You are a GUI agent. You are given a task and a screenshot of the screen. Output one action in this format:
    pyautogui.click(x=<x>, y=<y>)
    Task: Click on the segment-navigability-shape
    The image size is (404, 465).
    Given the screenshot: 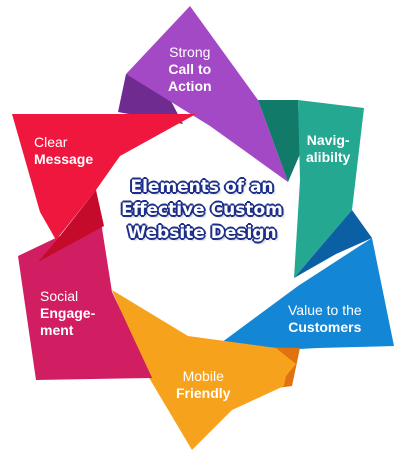 What is the action you would take?
    pyautogui.click(x=329, y=189)
    